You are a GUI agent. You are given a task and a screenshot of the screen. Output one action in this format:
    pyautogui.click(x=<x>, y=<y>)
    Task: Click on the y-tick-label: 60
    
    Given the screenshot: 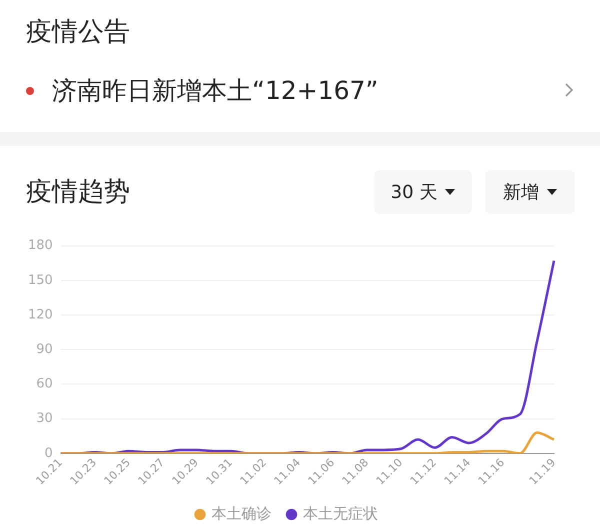 What is the action you would take?
    pyautogui.click(x=44, y=384)
    